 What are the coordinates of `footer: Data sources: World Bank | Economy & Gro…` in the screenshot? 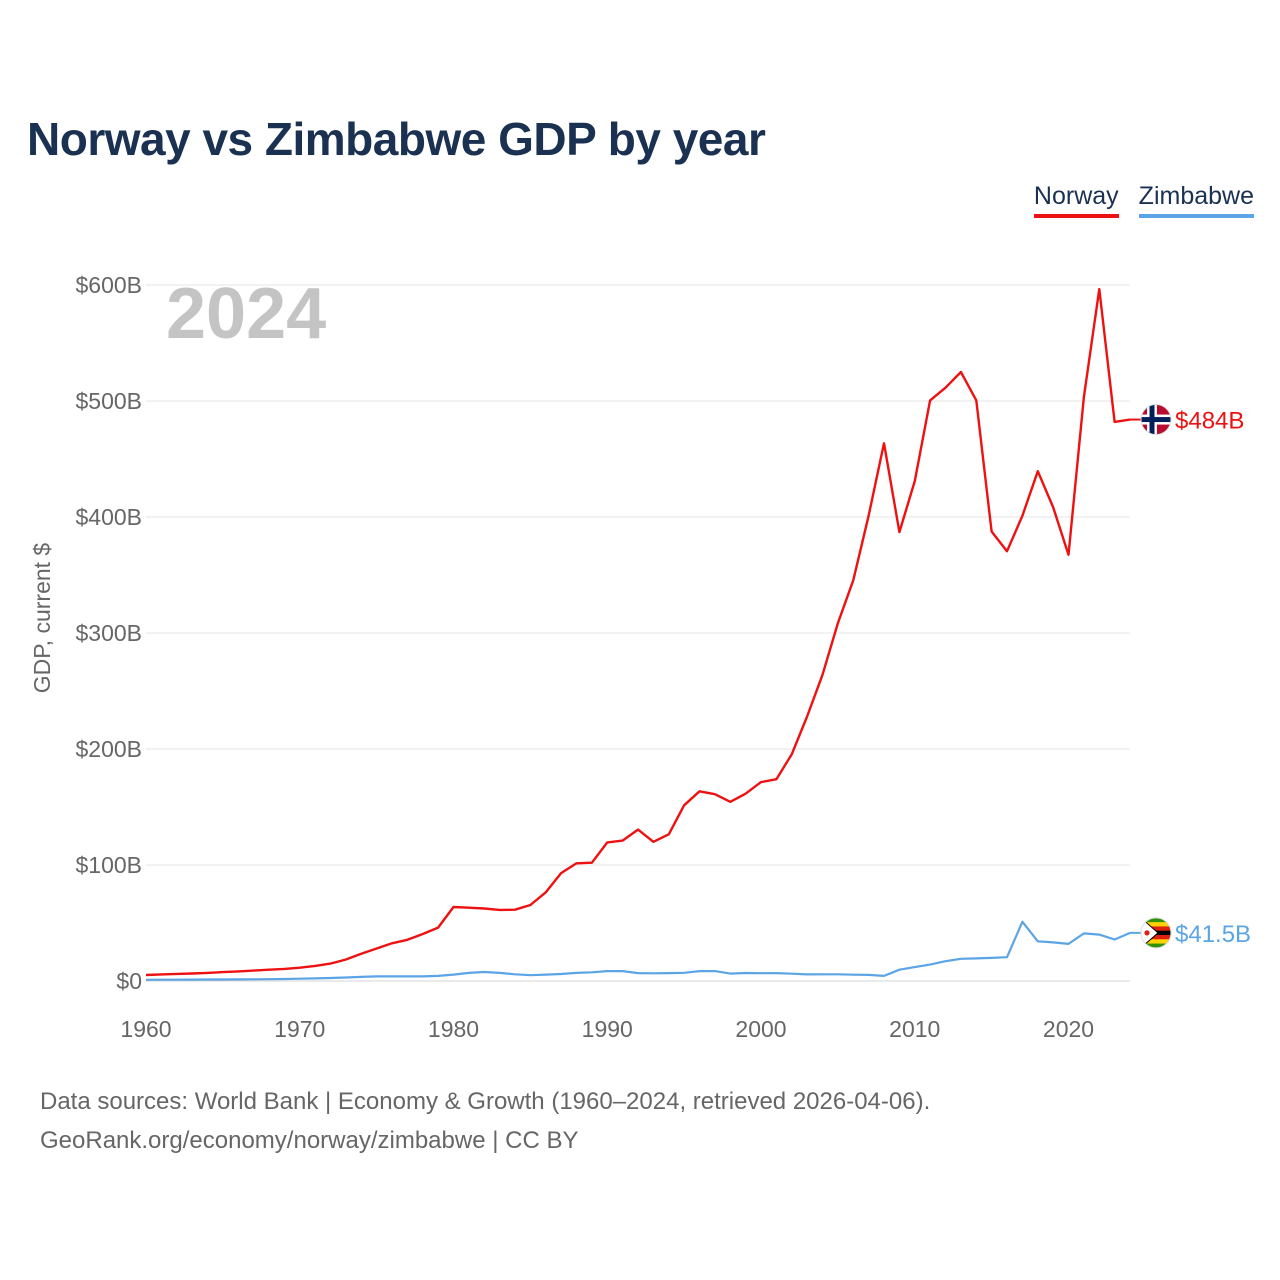 It's located at (485, 1121).